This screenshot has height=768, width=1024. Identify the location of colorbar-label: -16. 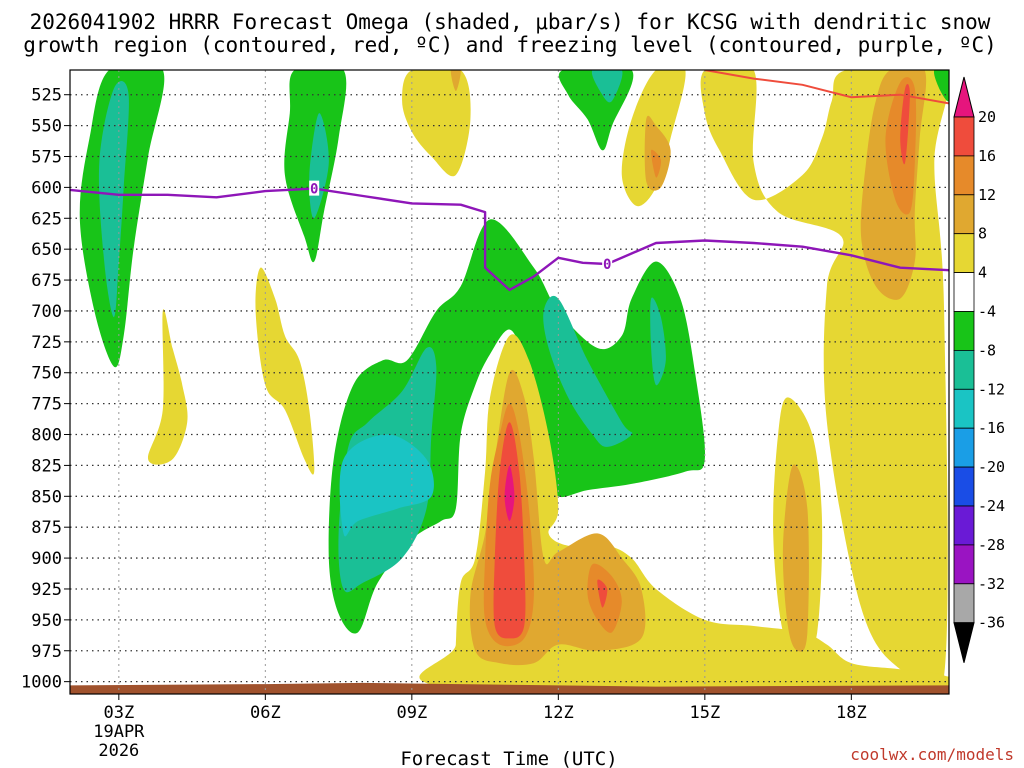
(991, 428).